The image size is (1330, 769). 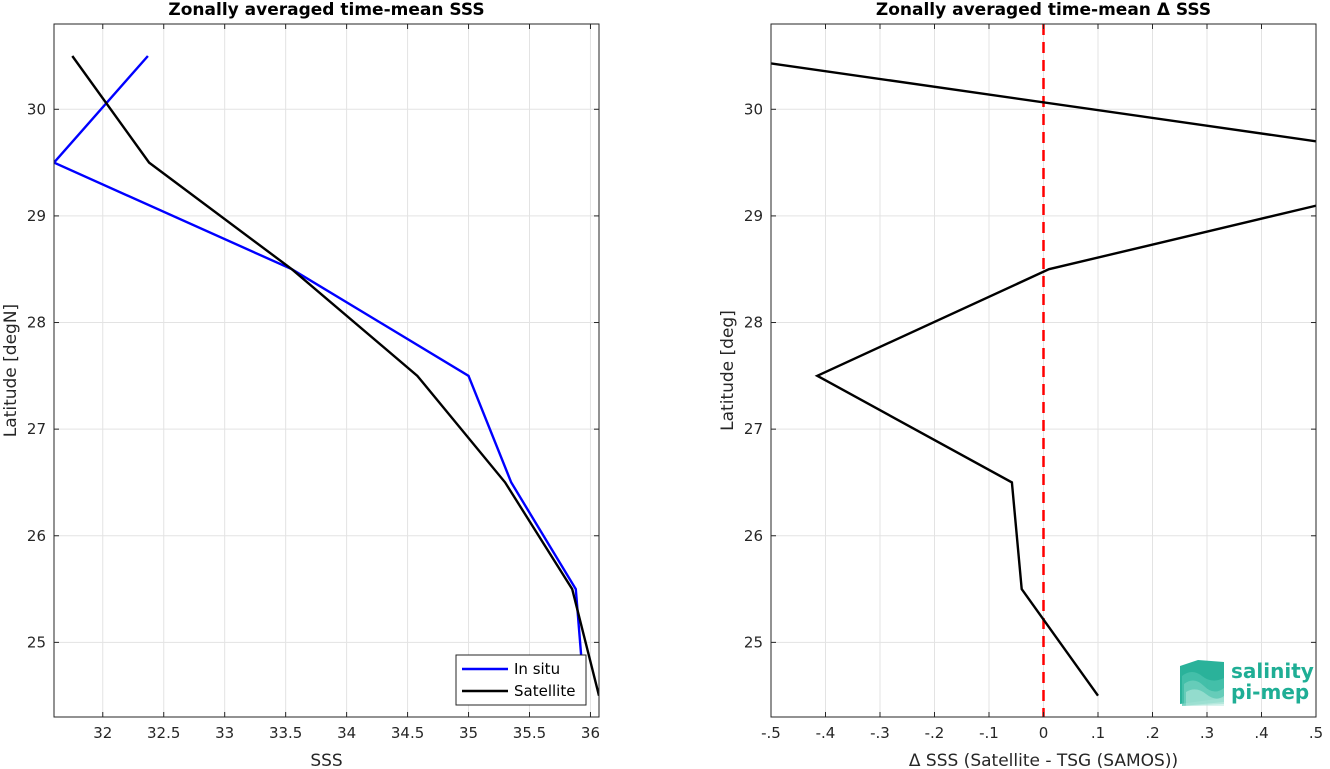 I want to click on left-y-tick-label: 26, so click(x=36, y=536).